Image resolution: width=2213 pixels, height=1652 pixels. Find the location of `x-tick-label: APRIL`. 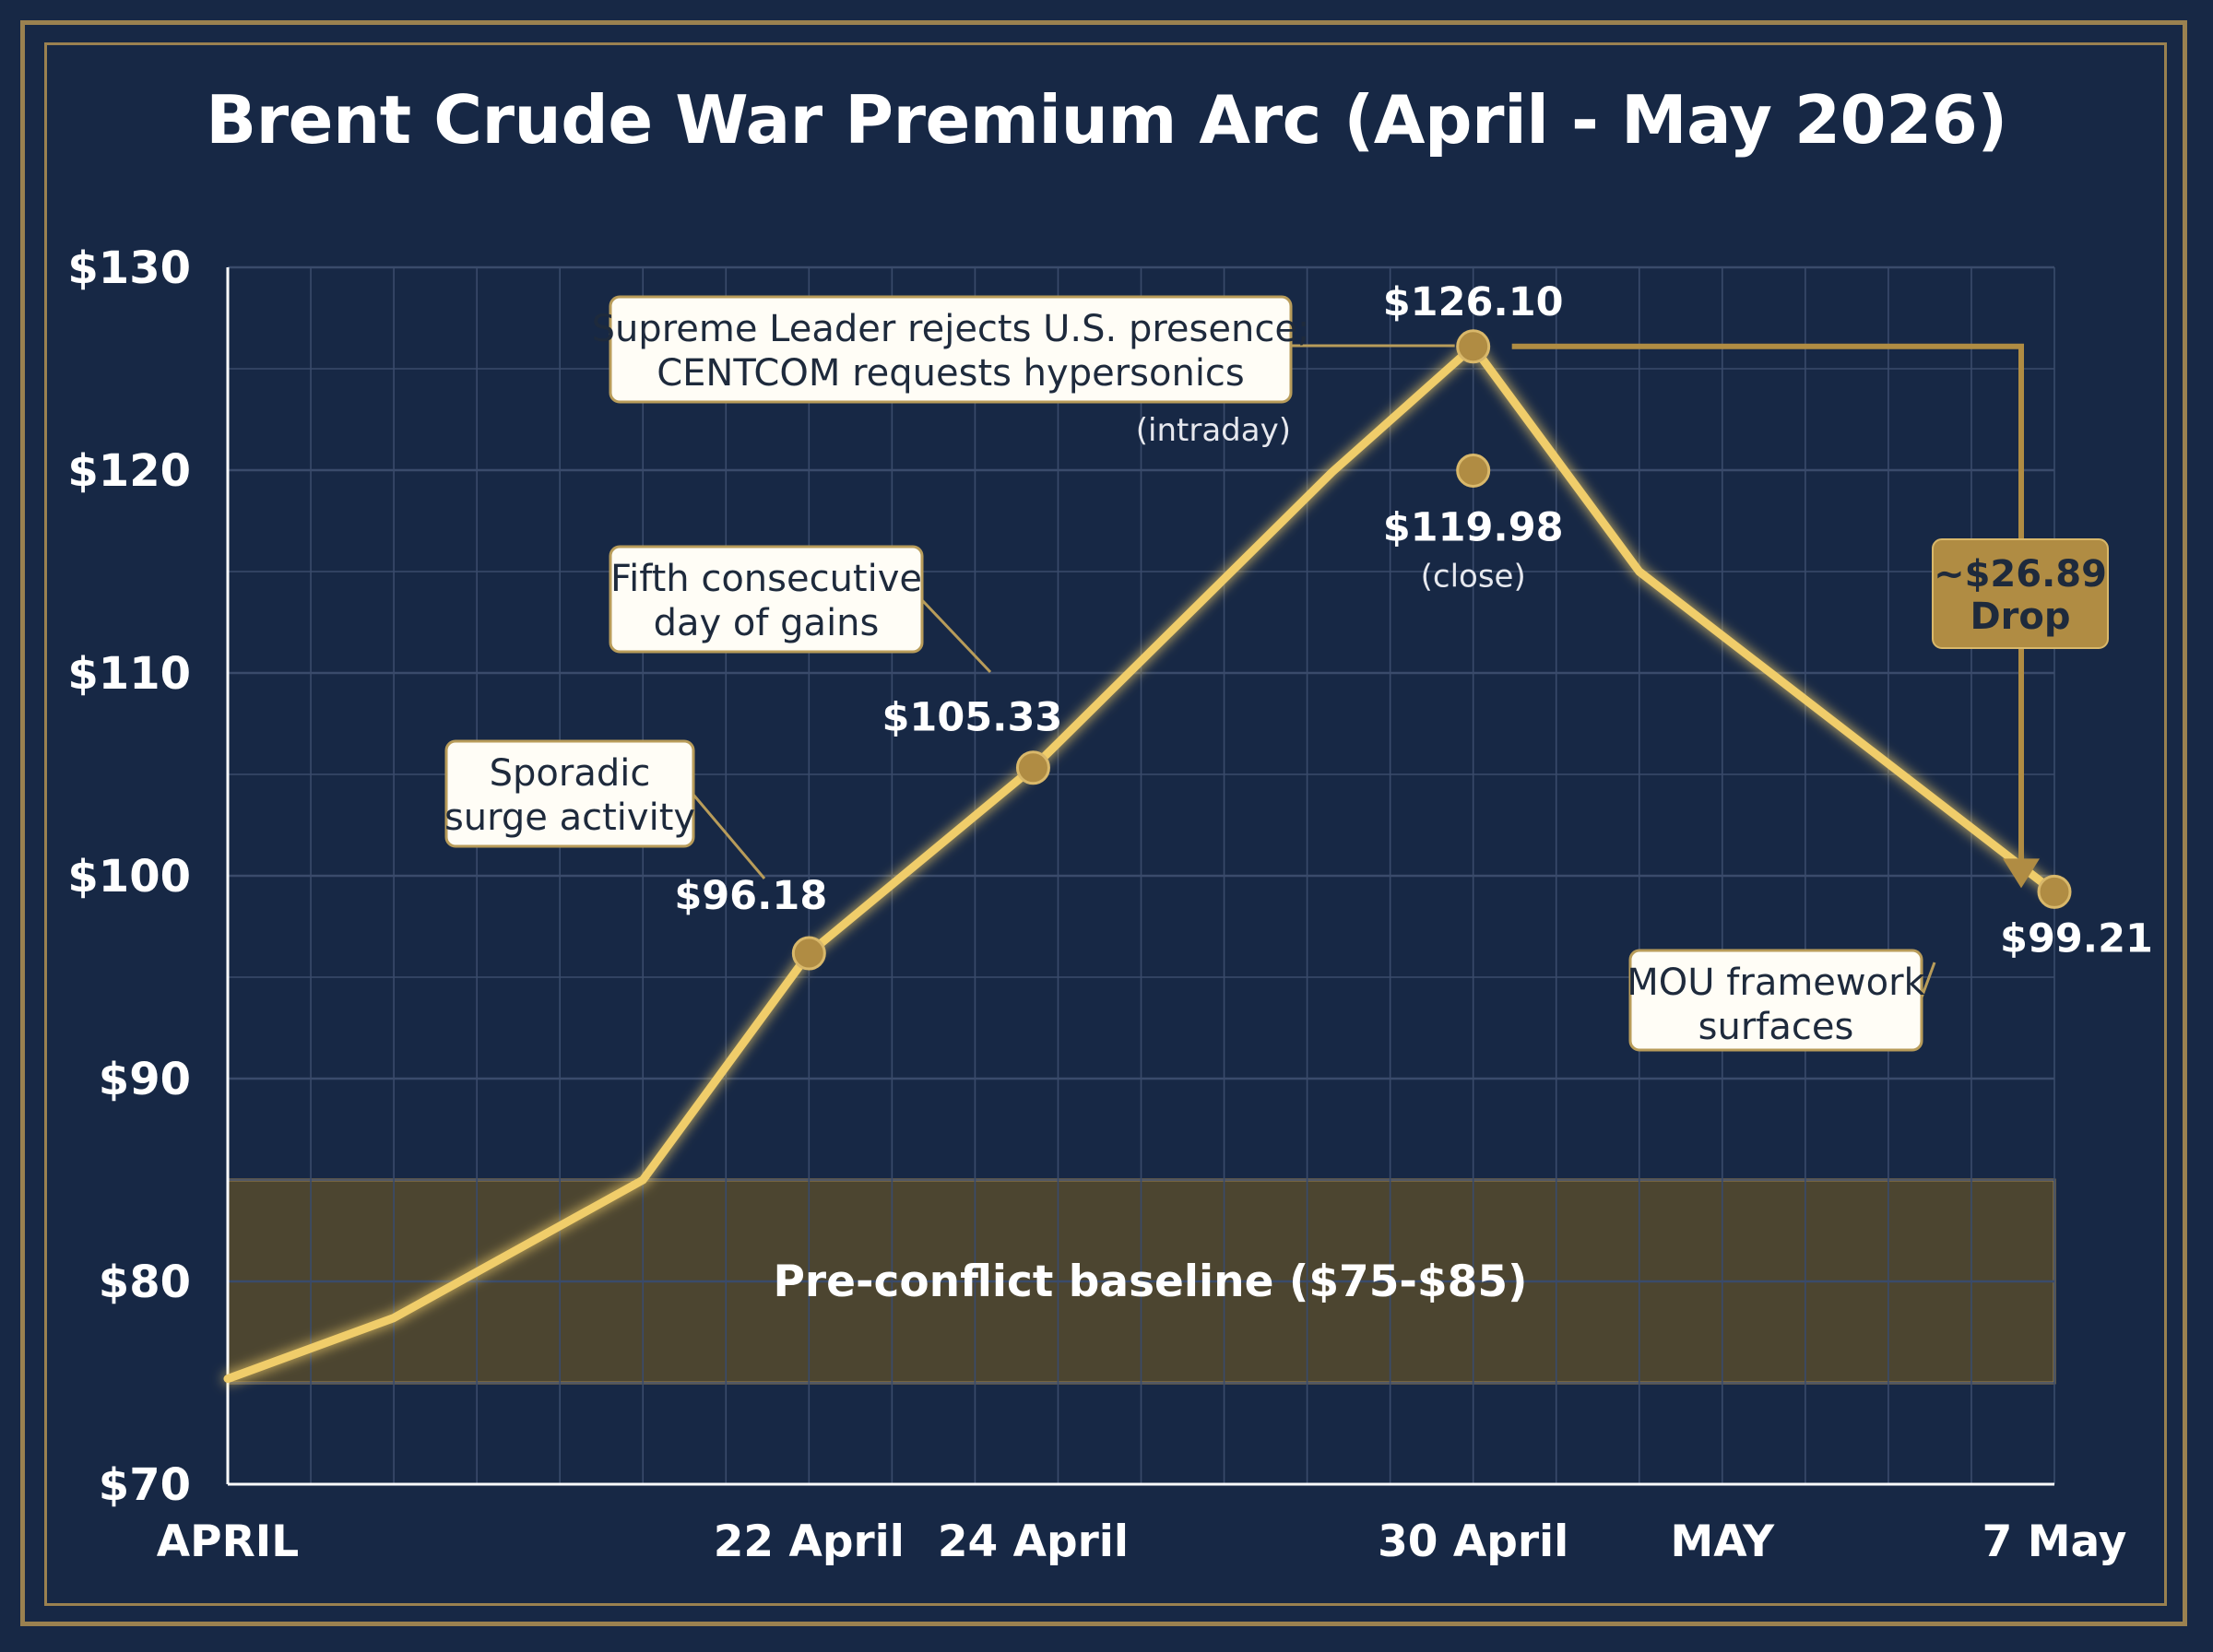

x-tick-label: APRIL is located at coordinates (228, 1541).